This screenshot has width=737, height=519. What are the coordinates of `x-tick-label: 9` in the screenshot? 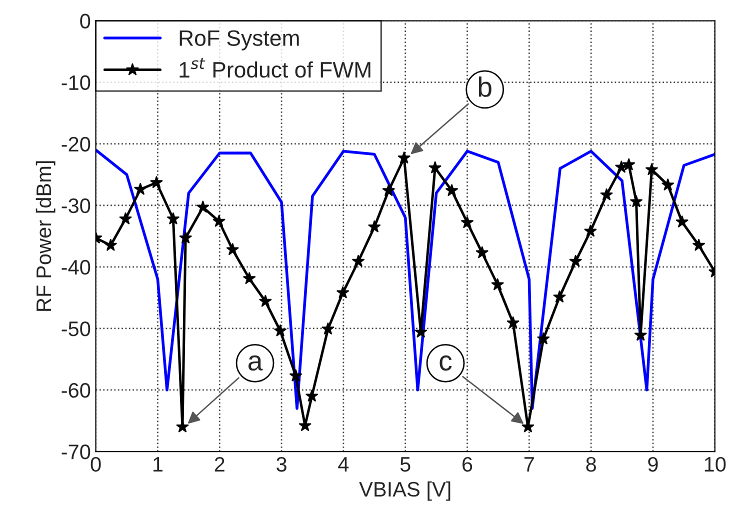 It's located at (653, 464).